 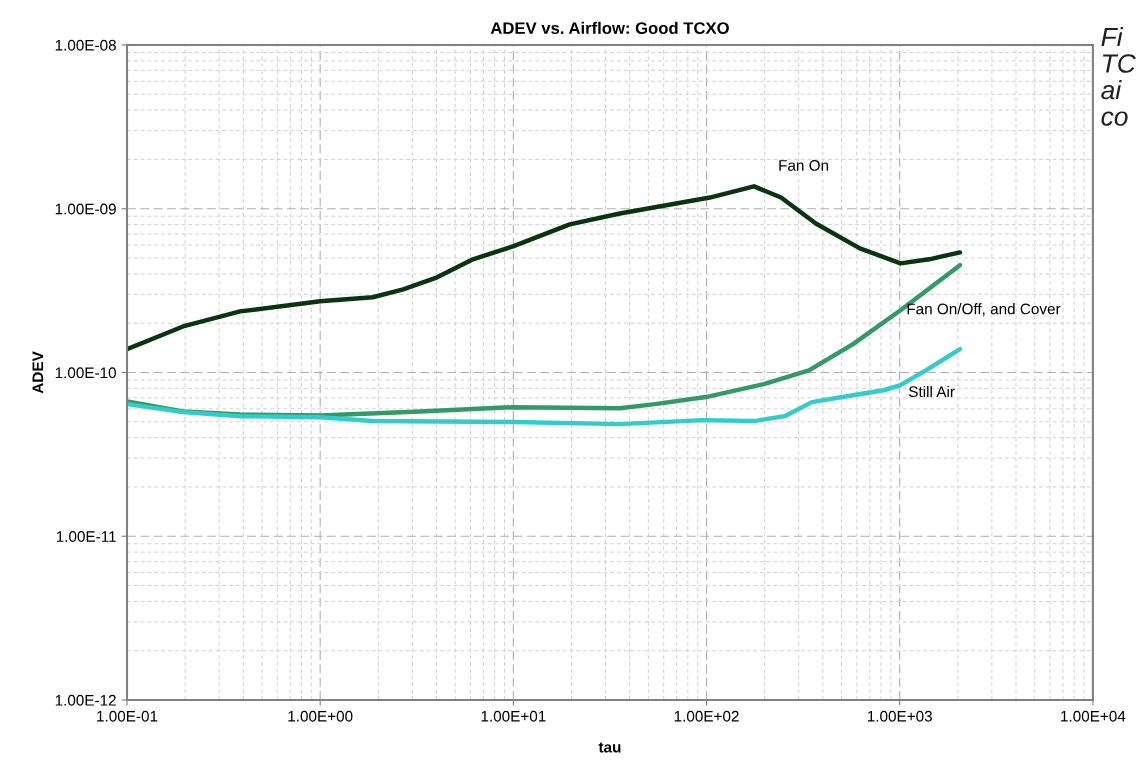 I want to click on series-label: Fan On/Off, and Cover, so click(x=984, y=310).